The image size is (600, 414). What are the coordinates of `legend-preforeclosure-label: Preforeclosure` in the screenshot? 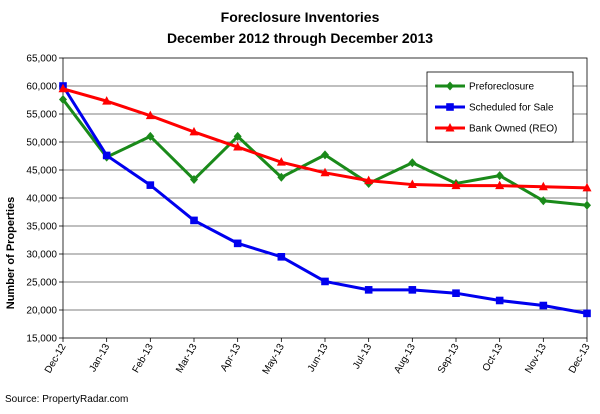 It's located at (501, 87).